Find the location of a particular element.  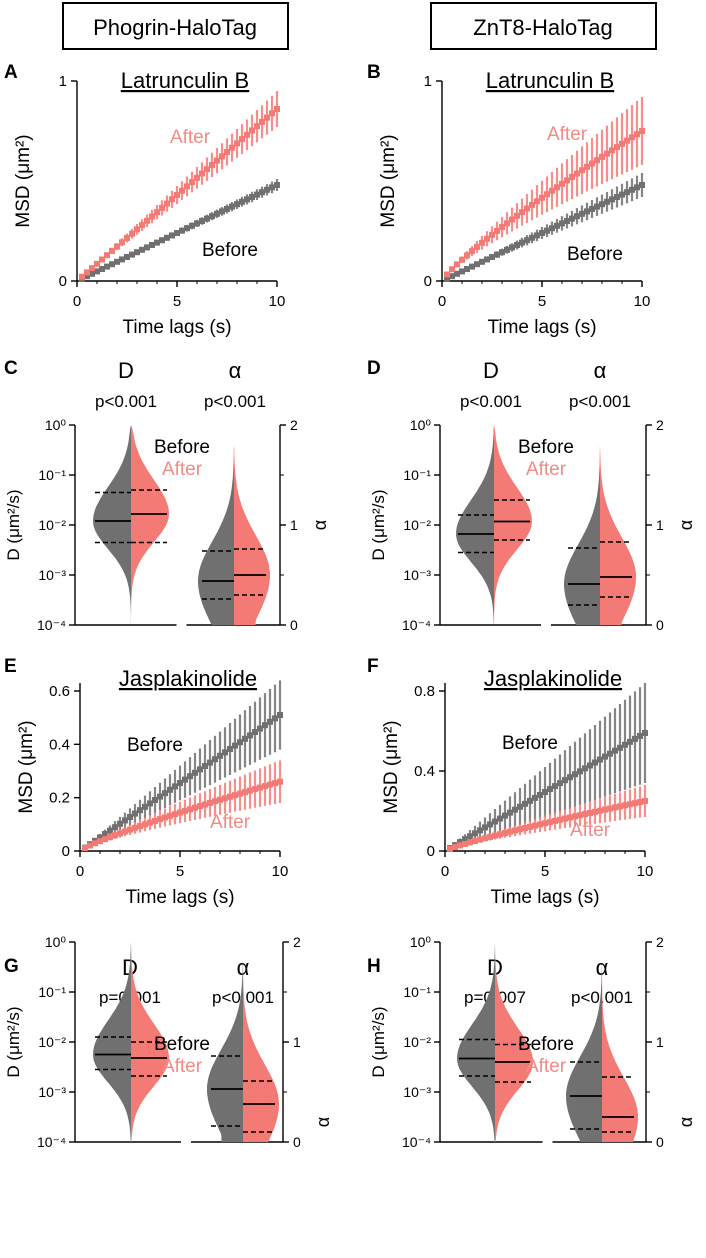

y-tick-label: 0.4 is located at coordinates (59, 744).